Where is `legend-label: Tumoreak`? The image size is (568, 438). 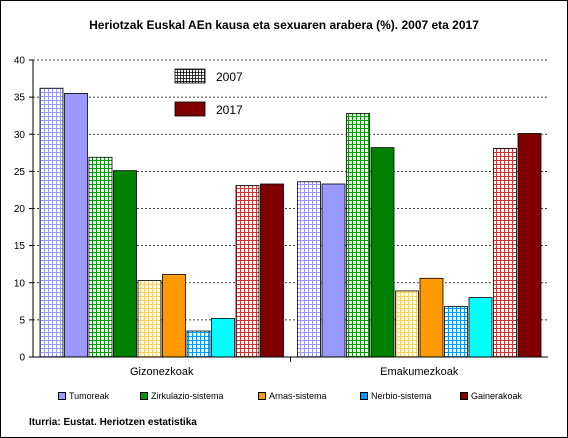
legend-label: Tumoreak is located at coordinates (89, 396).